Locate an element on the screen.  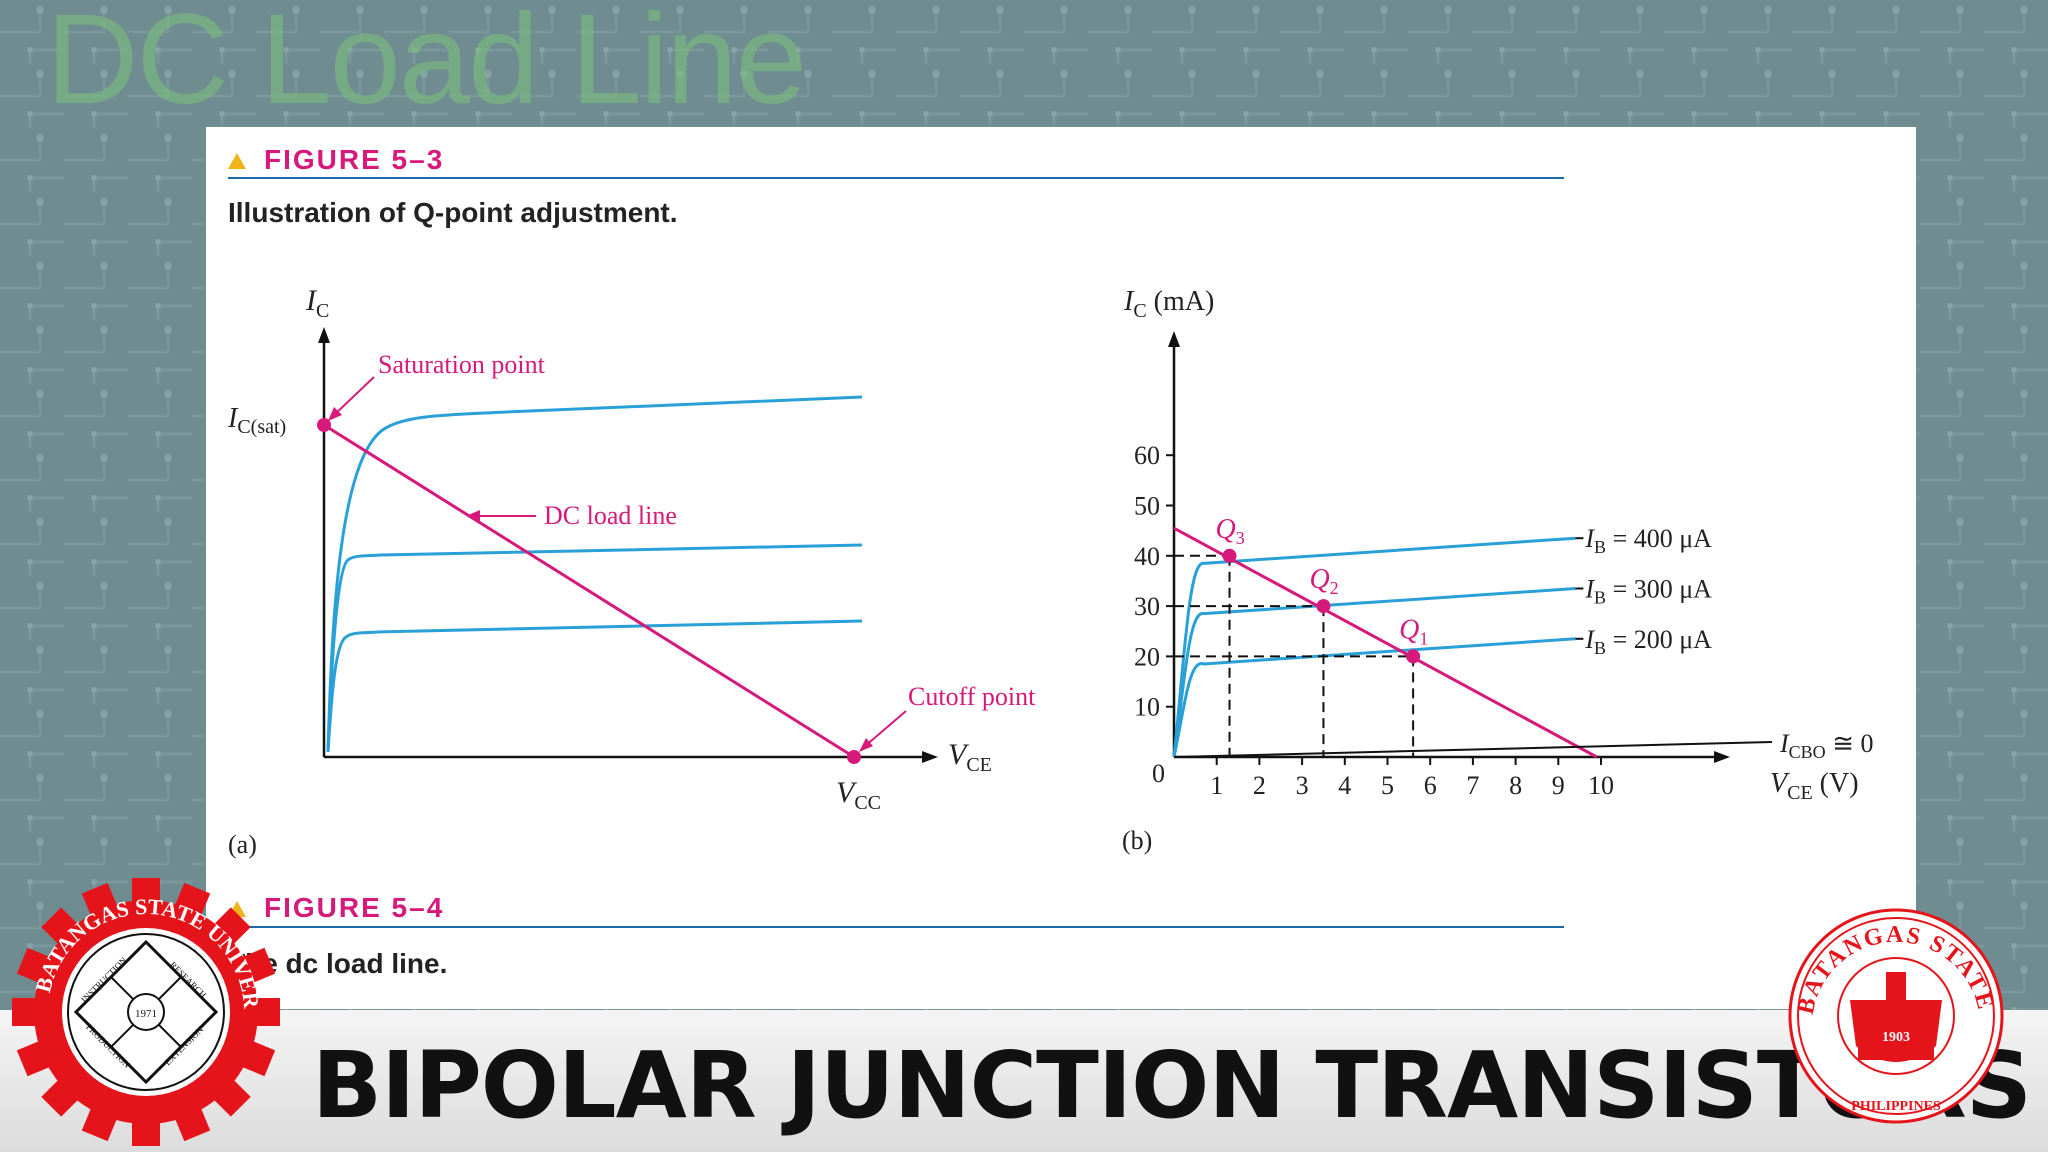
x-tick-label: 4 is located at coordinates (1344, 785).